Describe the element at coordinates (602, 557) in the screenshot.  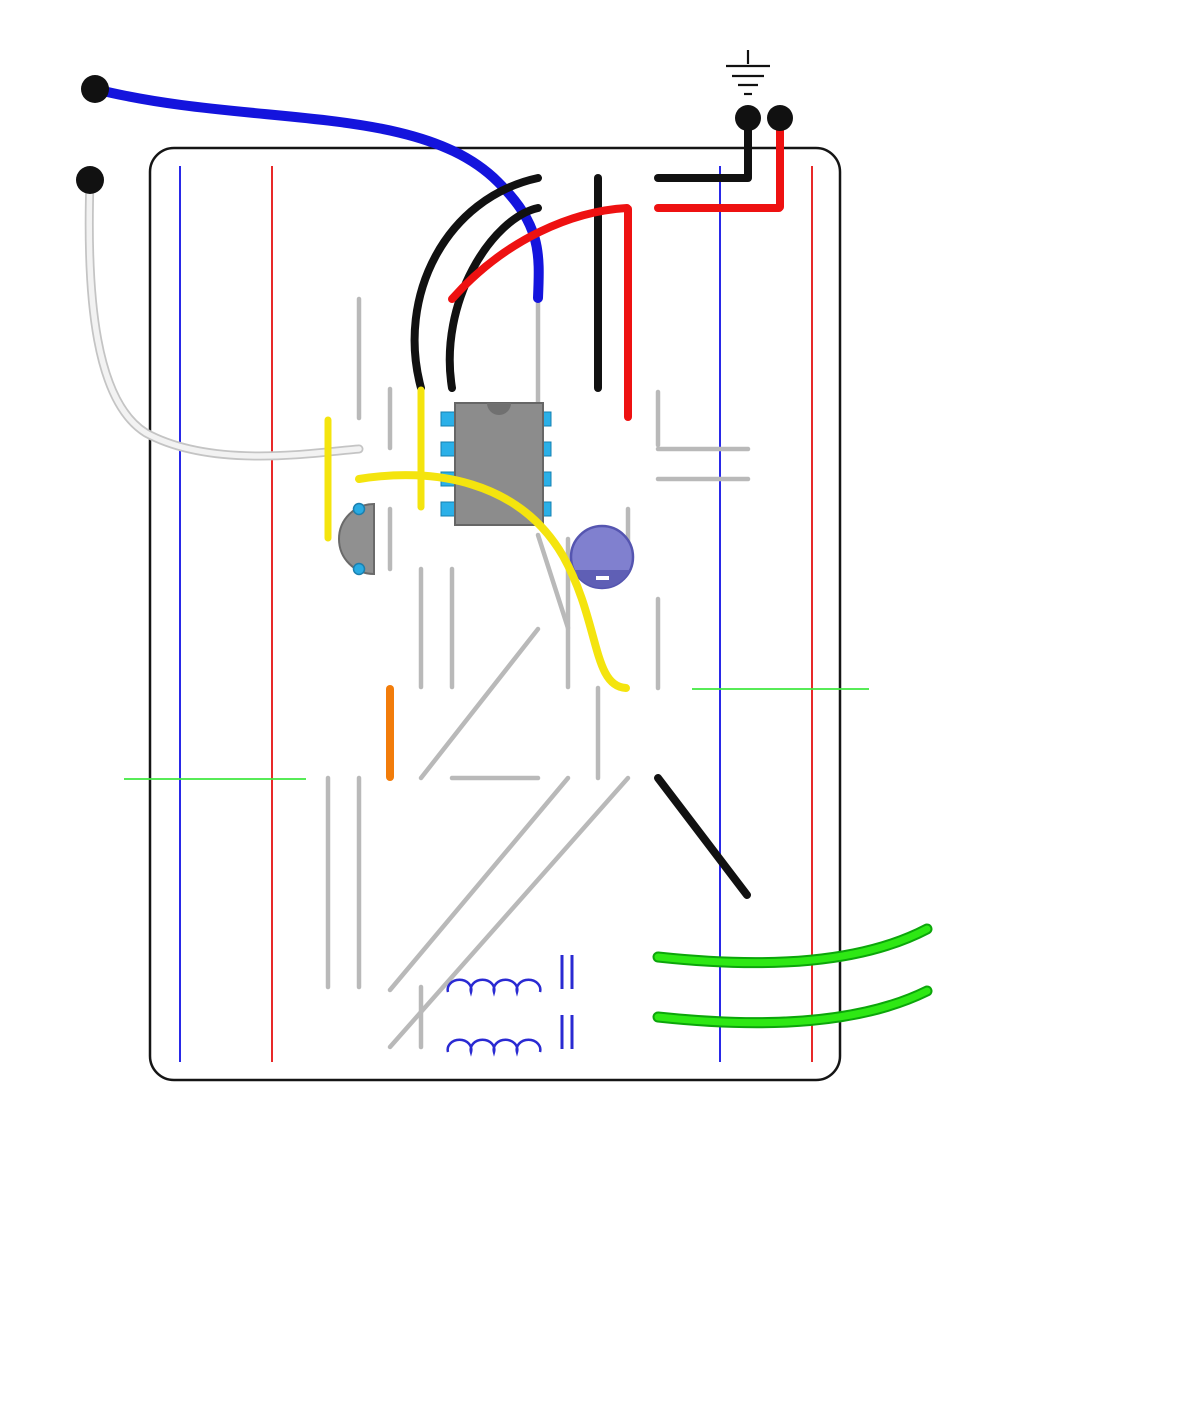
I see `capacitor-c8` at that location.